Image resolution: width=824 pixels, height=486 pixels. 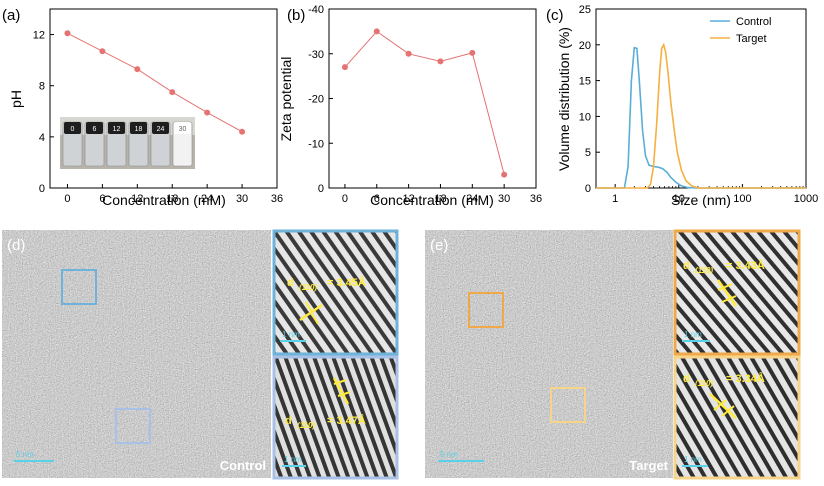 What do you see at coordinates (42, 189) in the screenshot?
I see `ph-ytick-label: 0` at bounding box center [42, 189].